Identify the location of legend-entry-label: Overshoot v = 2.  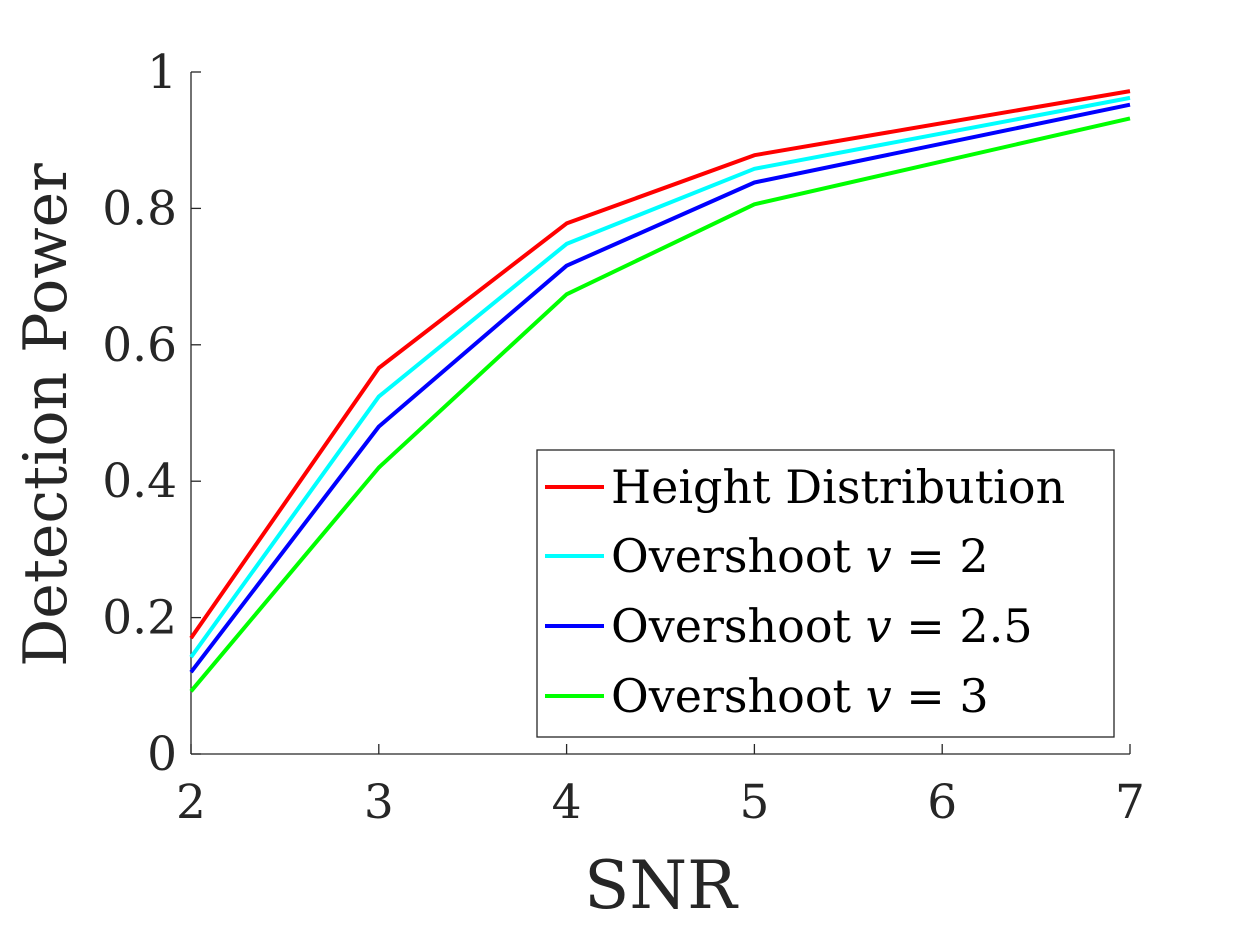
(800, 556).